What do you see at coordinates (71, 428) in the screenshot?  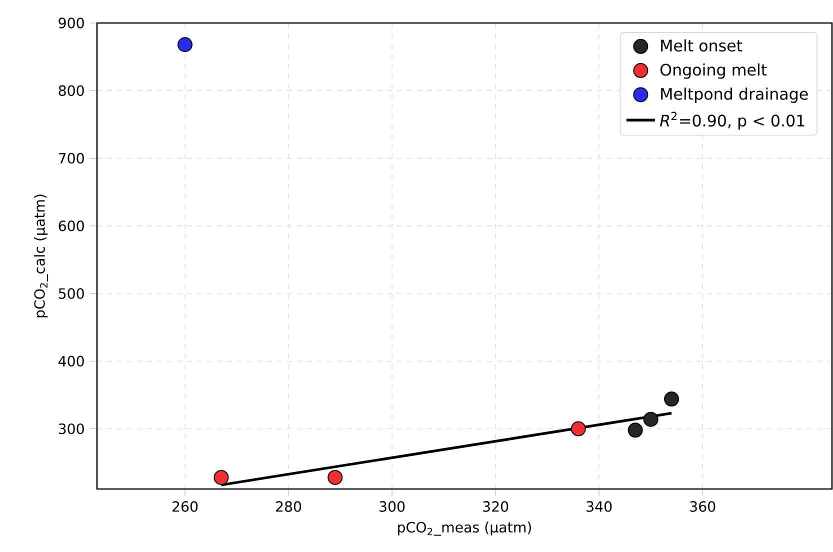 I see `y-tick-label: 300` at bounding box center [71, 428].